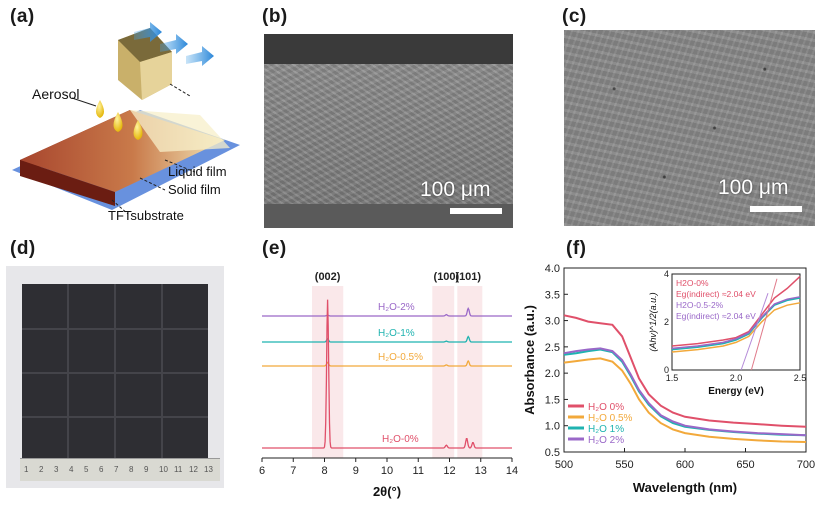 This screenshot has width=824, height=515. Describe the element at coordinates (126, 118) in the screenshot. I see `schematic-illustration` at that location.